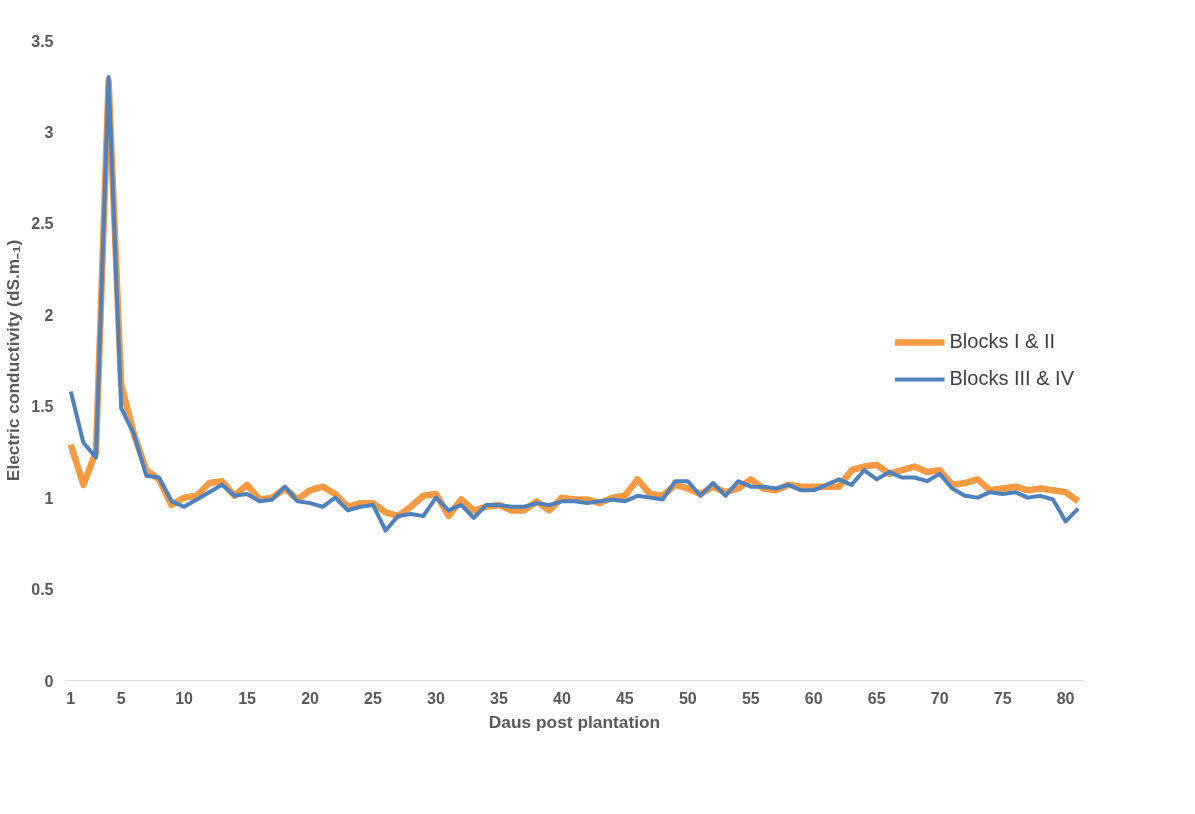 This screenshot has height=814, width=1195. I want to click on x-tick-label: 20, so click(310, 698).